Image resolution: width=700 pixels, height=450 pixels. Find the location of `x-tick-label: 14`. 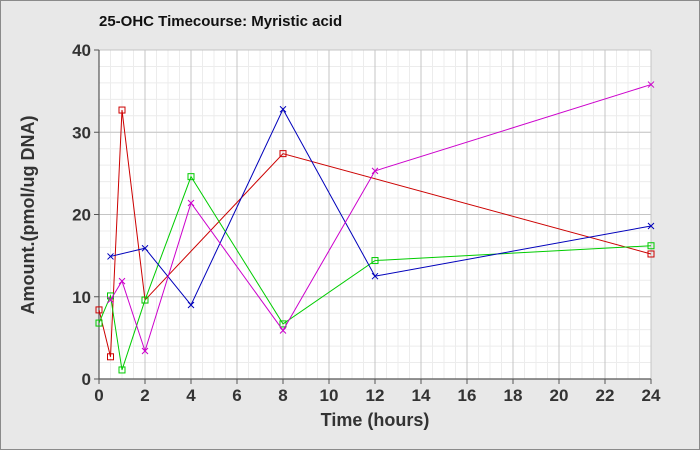

x-tick-label: 14 is located at coordinates (421, 395).